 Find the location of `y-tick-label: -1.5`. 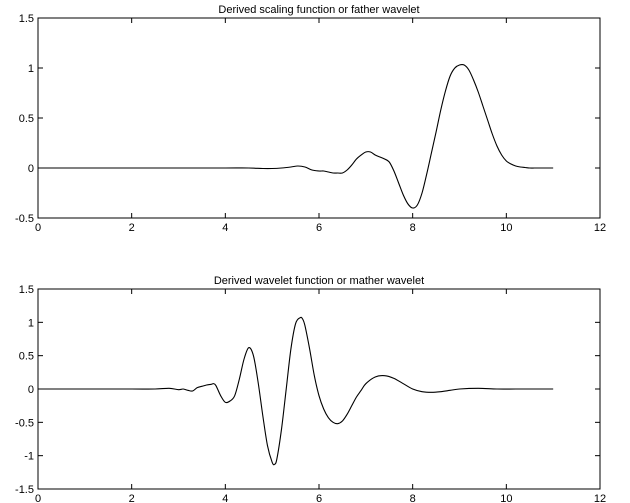

y-tick-label: -1.5 is located at coordinates (24, 490).